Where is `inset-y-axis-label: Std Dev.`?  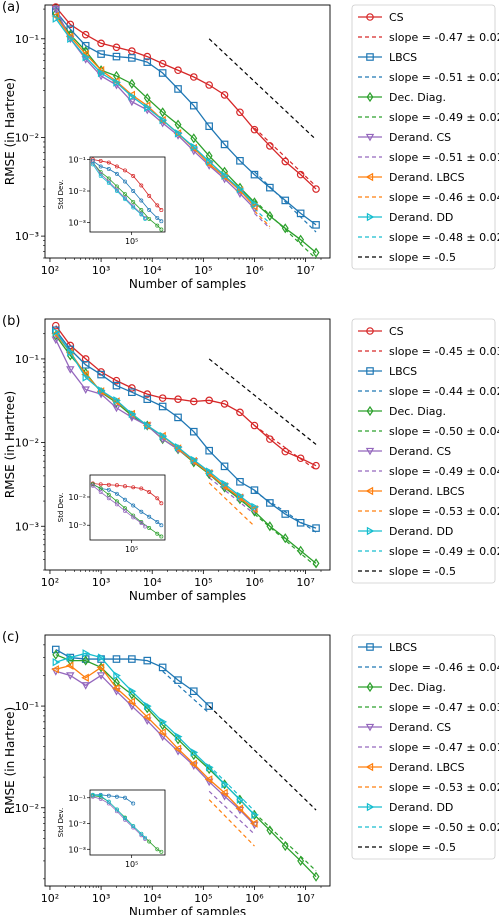 inset-y-axis-label: Std Dev. is located at coordinates (61, 507).